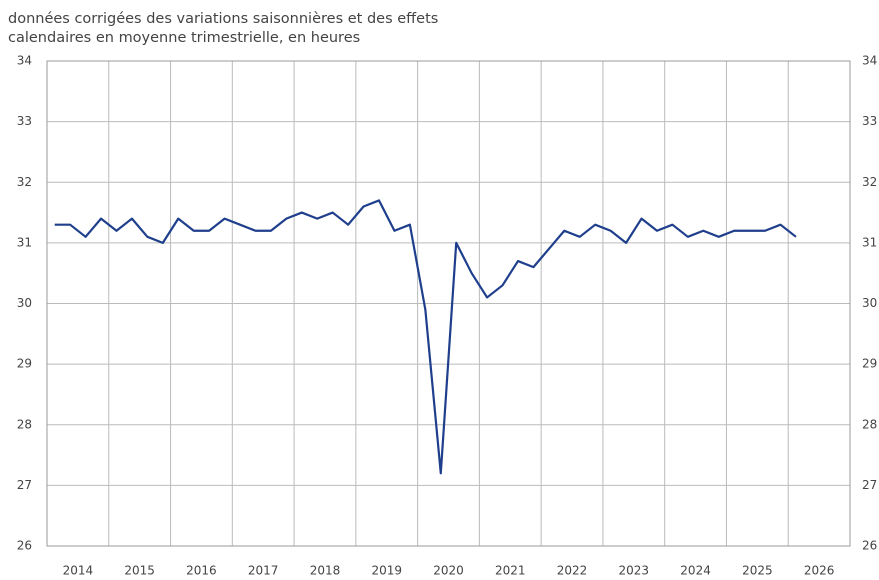 The image size is (879, 580). What do you see at coordinates (325, 571) in the screenshot?
I see `x-tick-label: 2018` at bounding box center [325, 571].